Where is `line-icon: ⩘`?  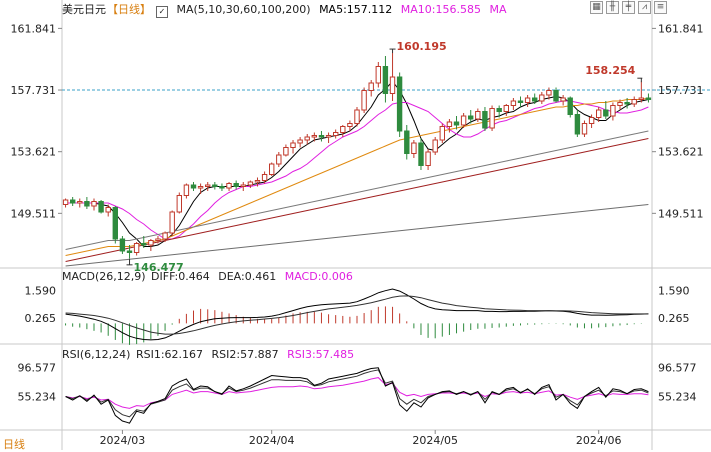
line-icon: ⩘ is located at coordinates (644, 7).